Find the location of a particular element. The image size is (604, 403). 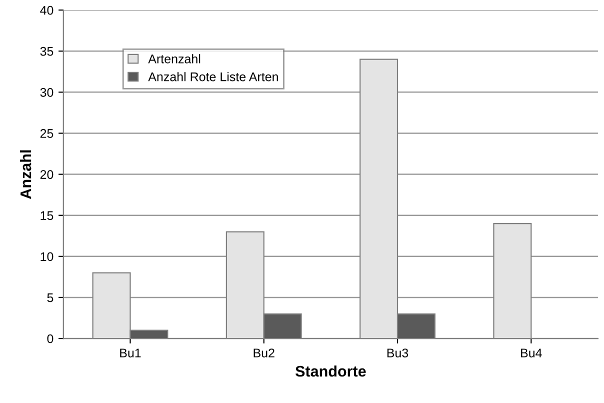

y-tick-label: 15 is located at coordinates (47, 215).